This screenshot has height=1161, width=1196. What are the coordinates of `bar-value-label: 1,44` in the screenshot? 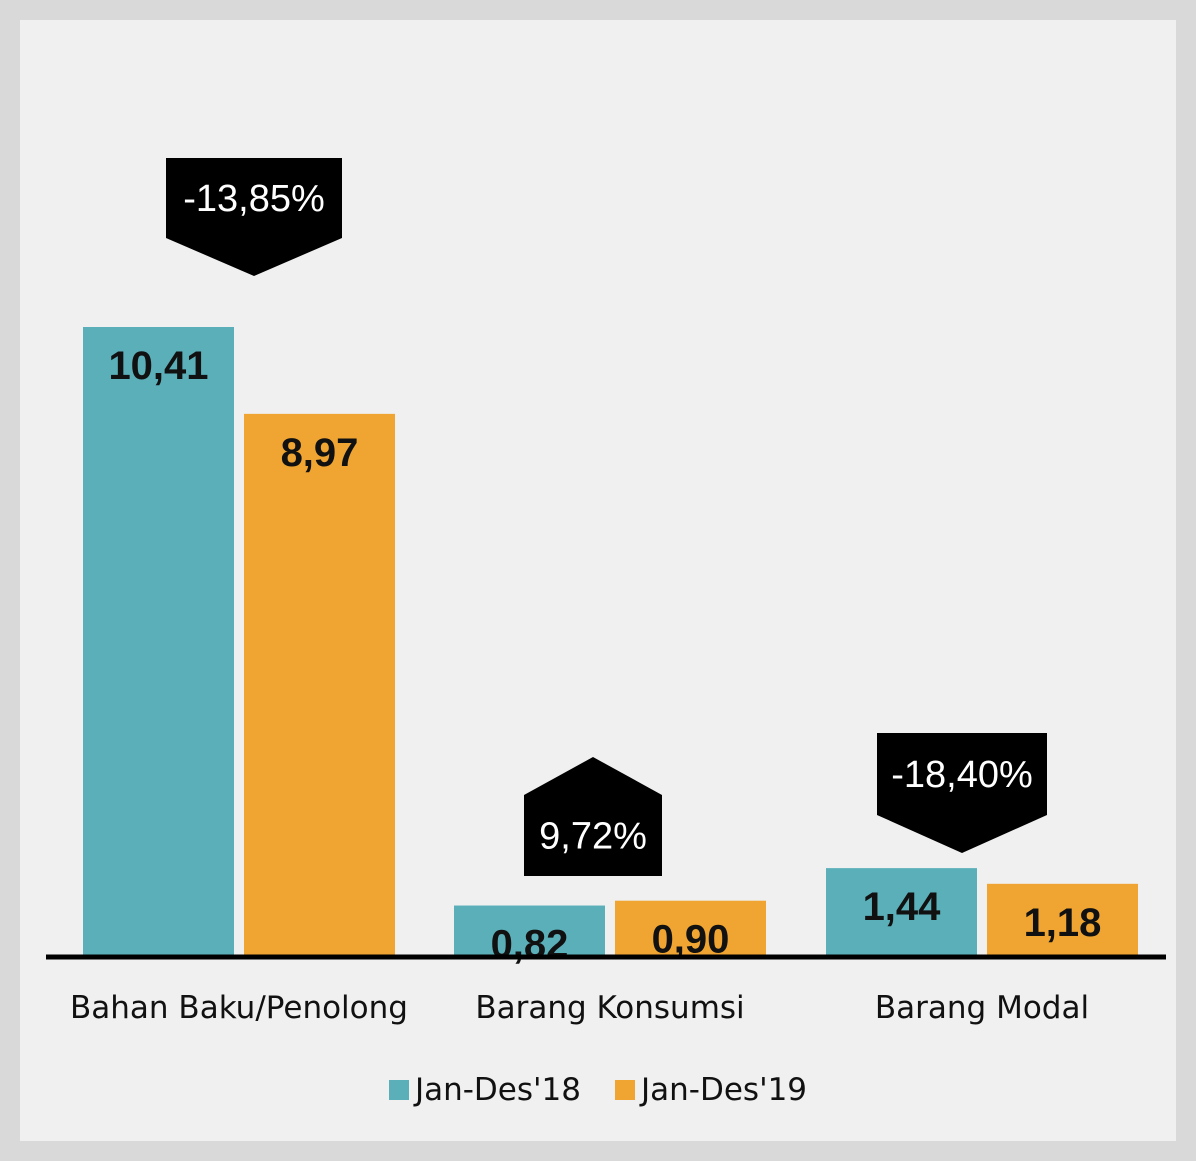 It's located at (902, 907).